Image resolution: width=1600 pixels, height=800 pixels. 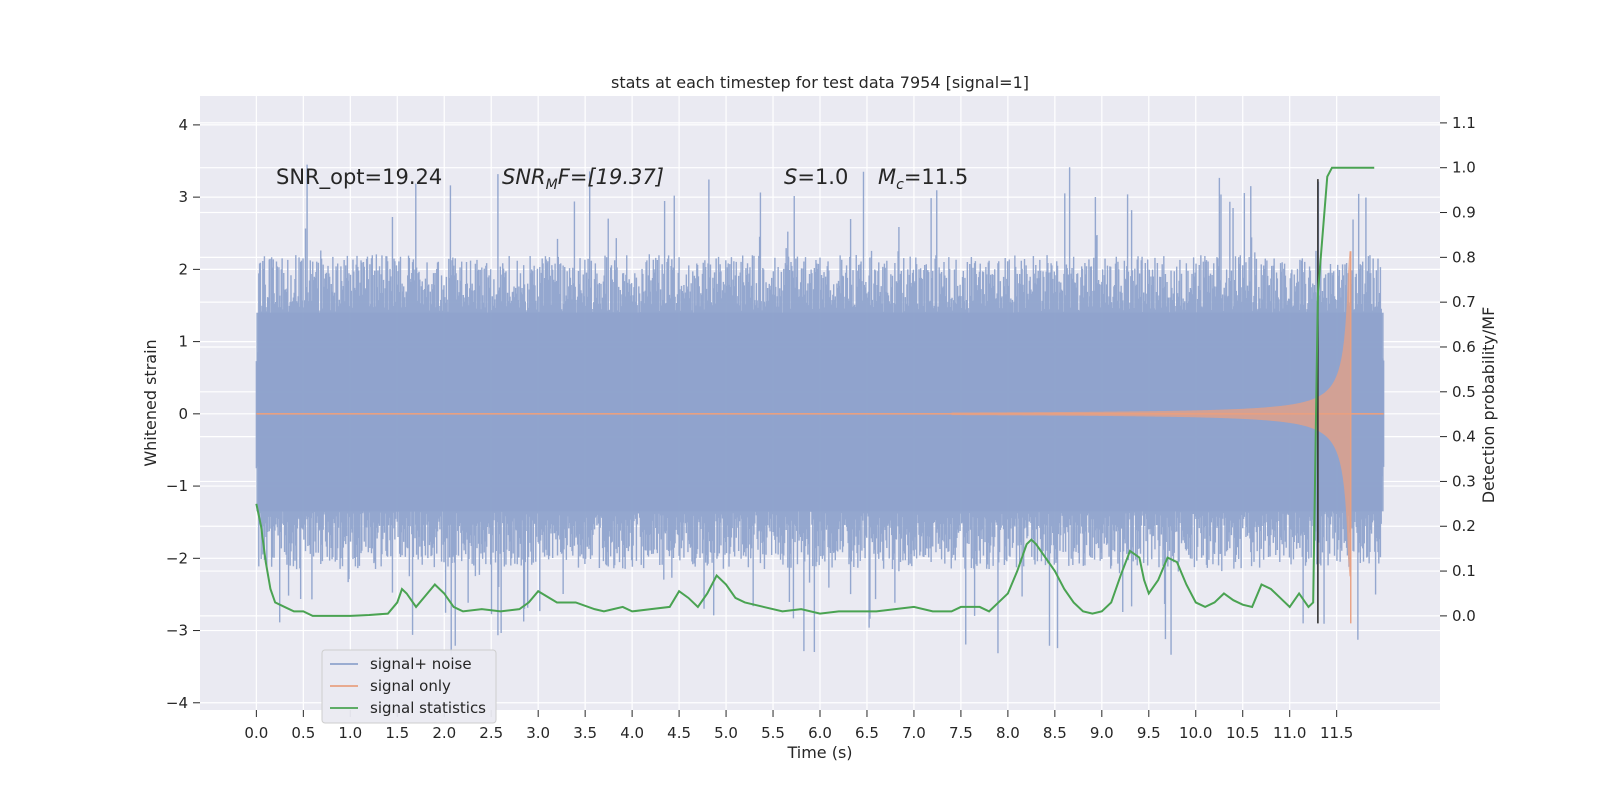 I want to click on x-tick-label: 0.0, so click(x=256, y=733).